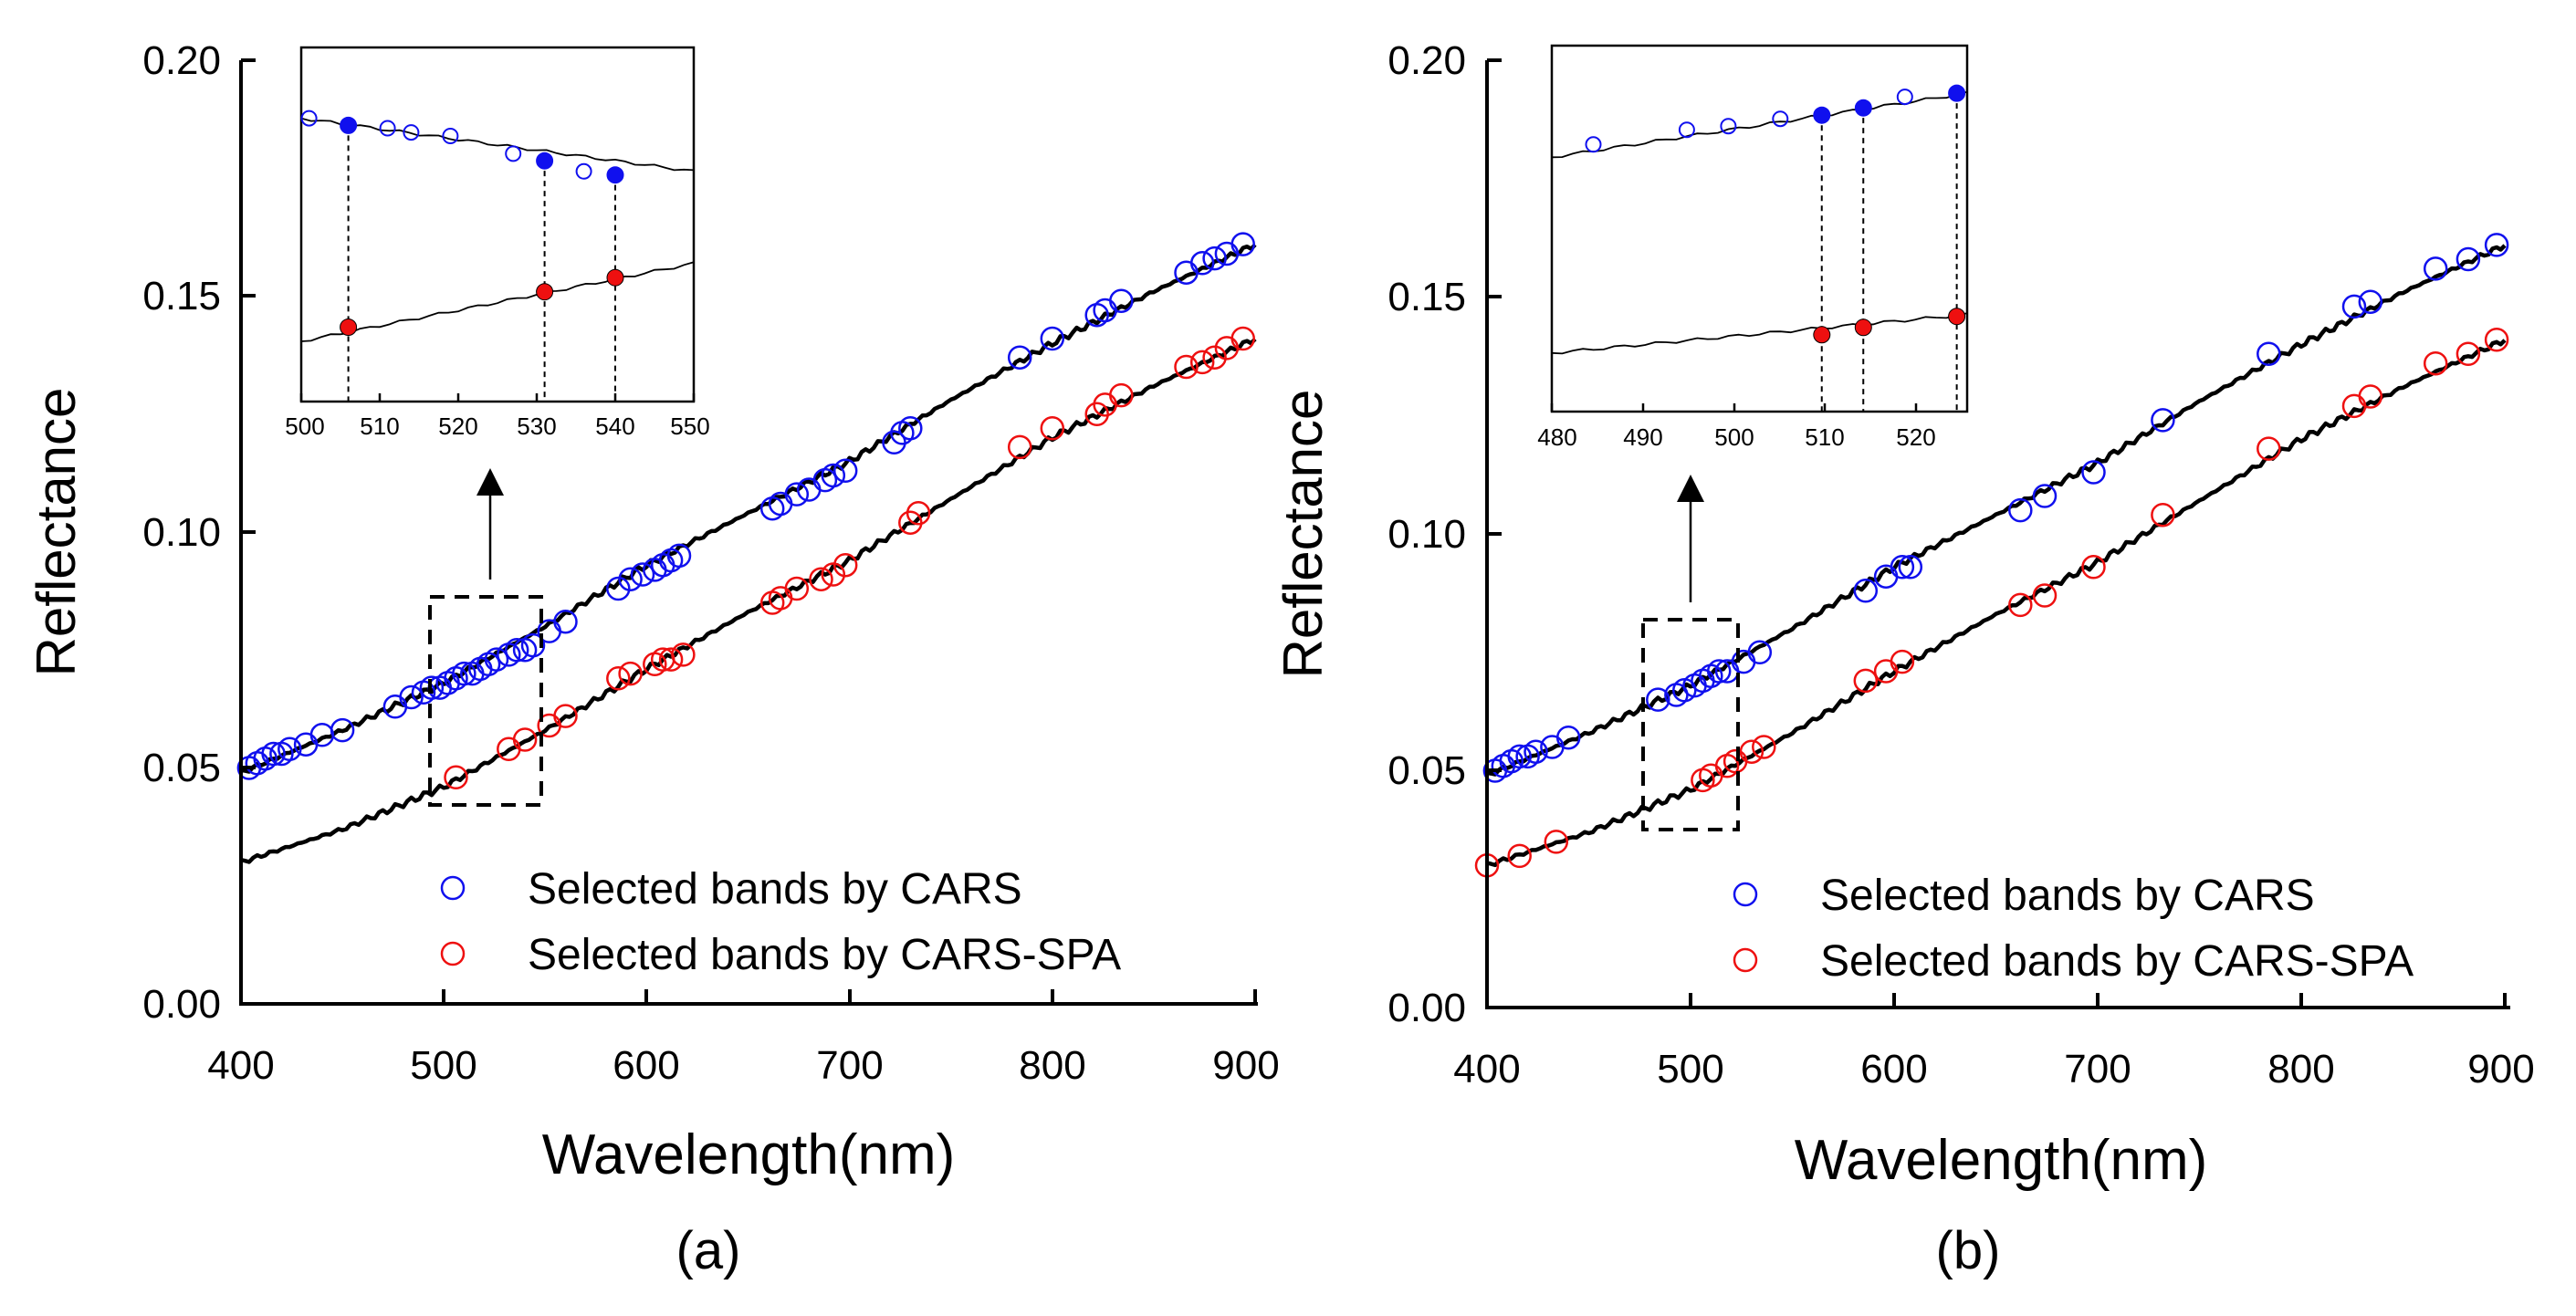 The width and height of the screenshot is (2576, 1316). I want to click on legend-cars-spa-marker, so click(453, 953).